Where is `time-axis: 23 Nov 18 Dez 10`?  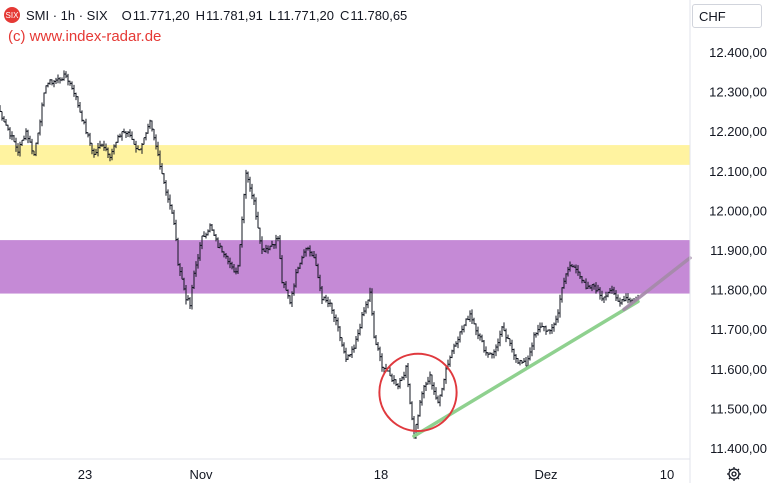
time-axis: 23 Nov 18 Dez 10 is located at coordinates (376, 474).